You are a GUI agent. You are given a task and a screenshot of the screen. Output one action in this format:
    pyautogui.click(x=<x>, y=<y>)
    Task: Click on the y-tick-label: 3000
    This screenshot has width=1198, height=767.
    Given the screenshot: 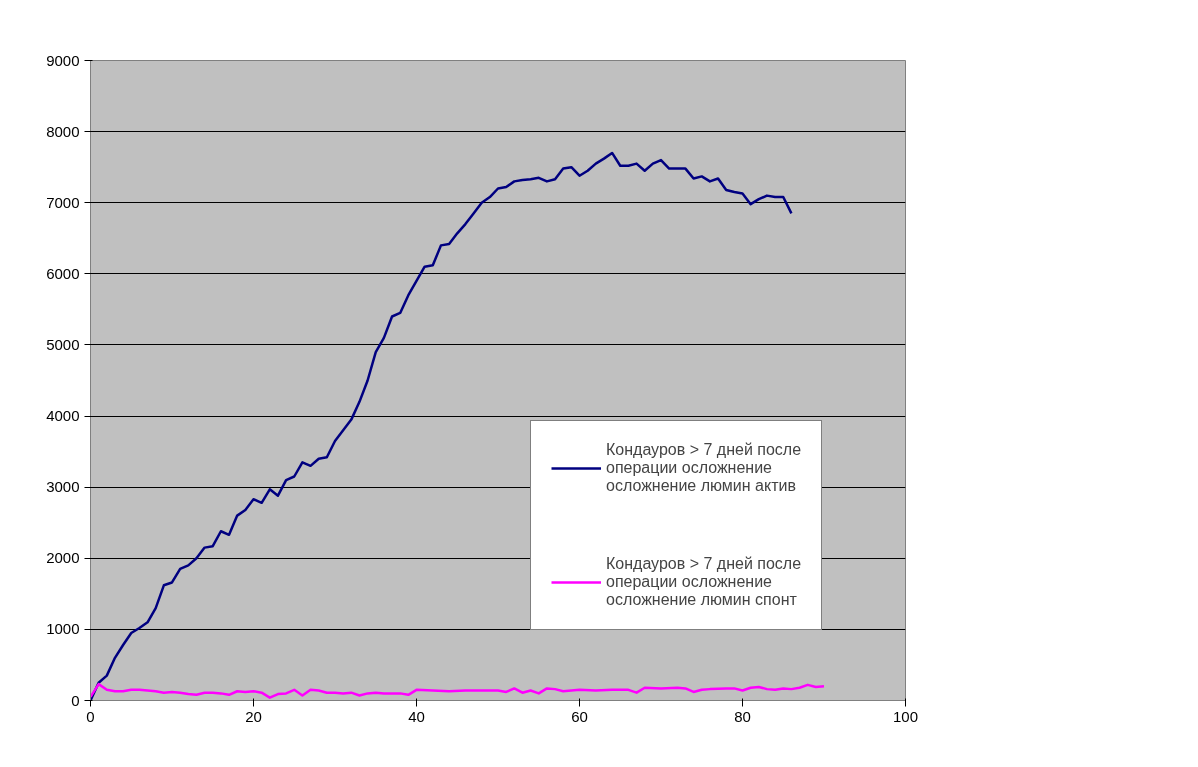 What is the action you would take?
    pyautogui.click(x=63, y=487)
    